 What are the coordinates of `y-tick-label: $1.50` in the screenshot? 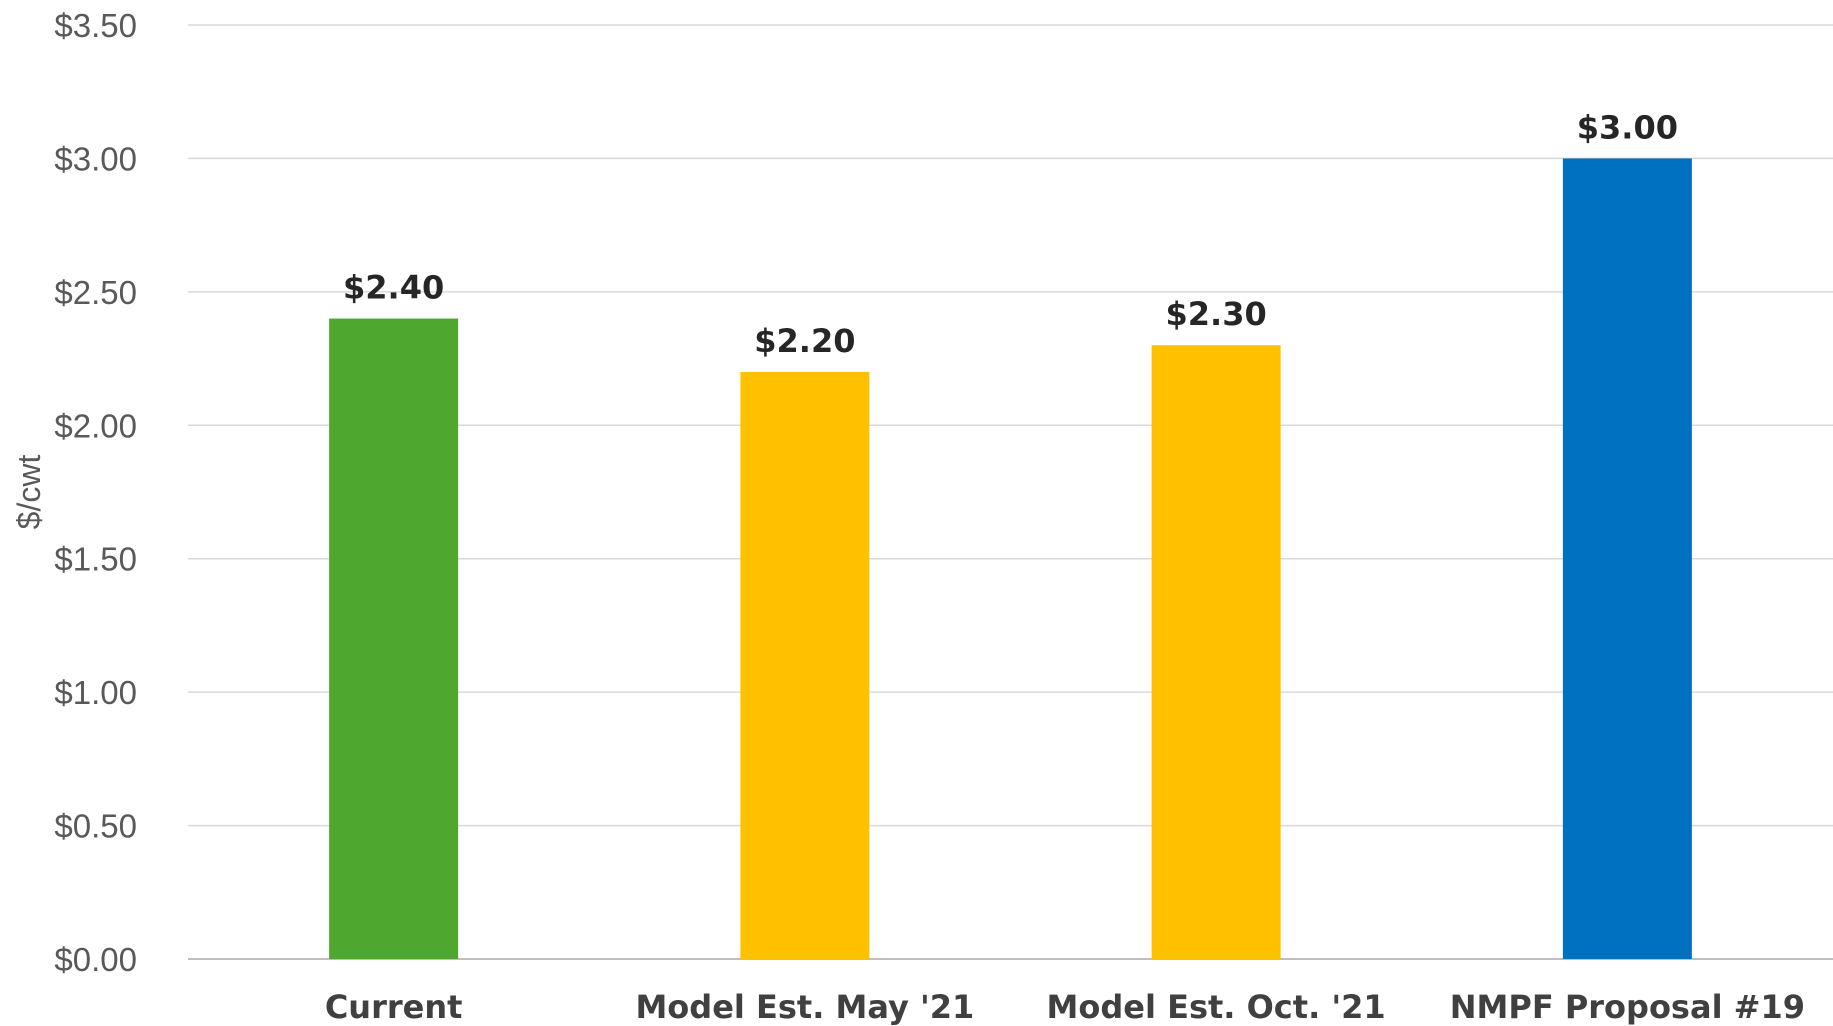 It's located at (95, 559).